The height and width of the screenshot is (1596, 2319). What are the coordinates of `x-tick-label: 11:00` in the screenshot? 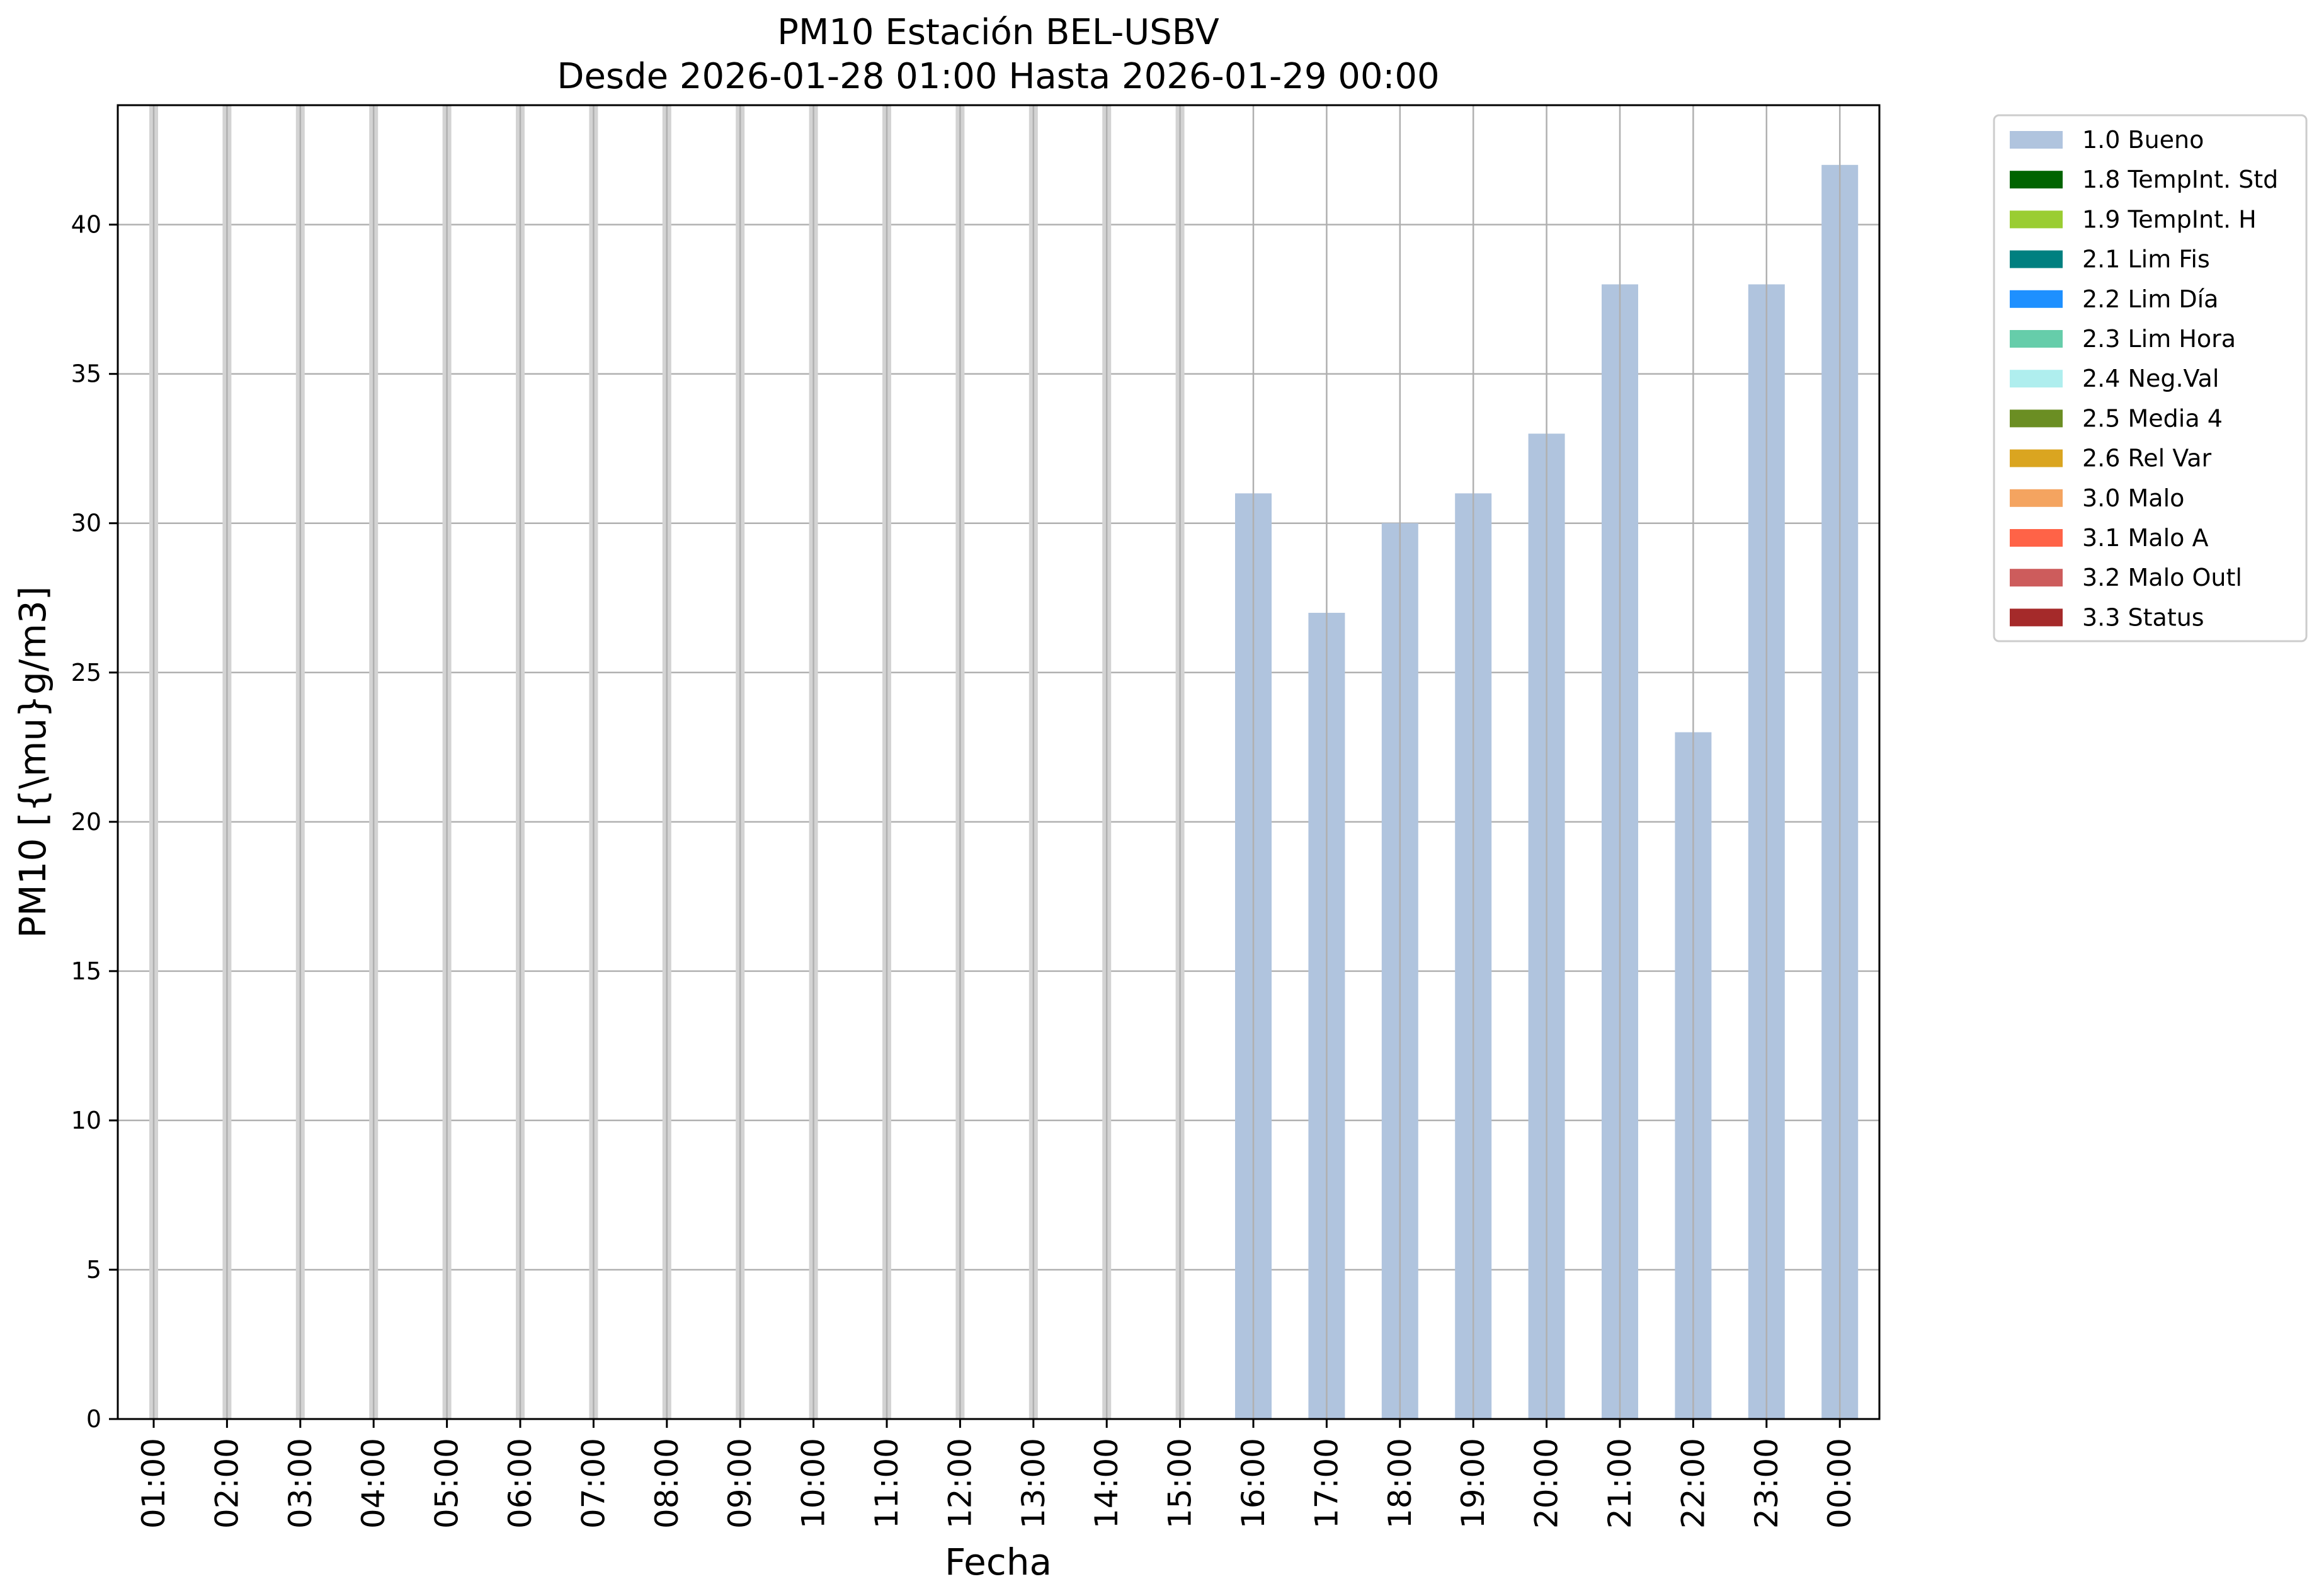 It's located at (887, 1483).